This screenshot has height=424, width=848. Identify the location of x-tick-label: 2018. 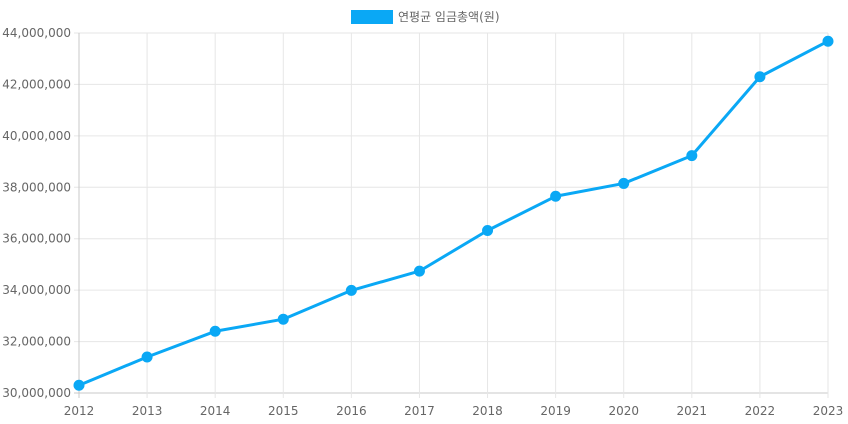
(487, 411).